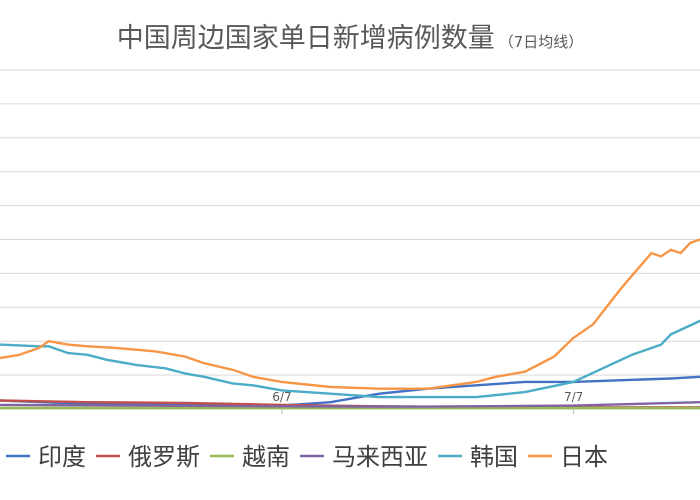  Describe the element at coordinates (62, 457) in the screenshot. I see `legend-label: 印度` at that location.